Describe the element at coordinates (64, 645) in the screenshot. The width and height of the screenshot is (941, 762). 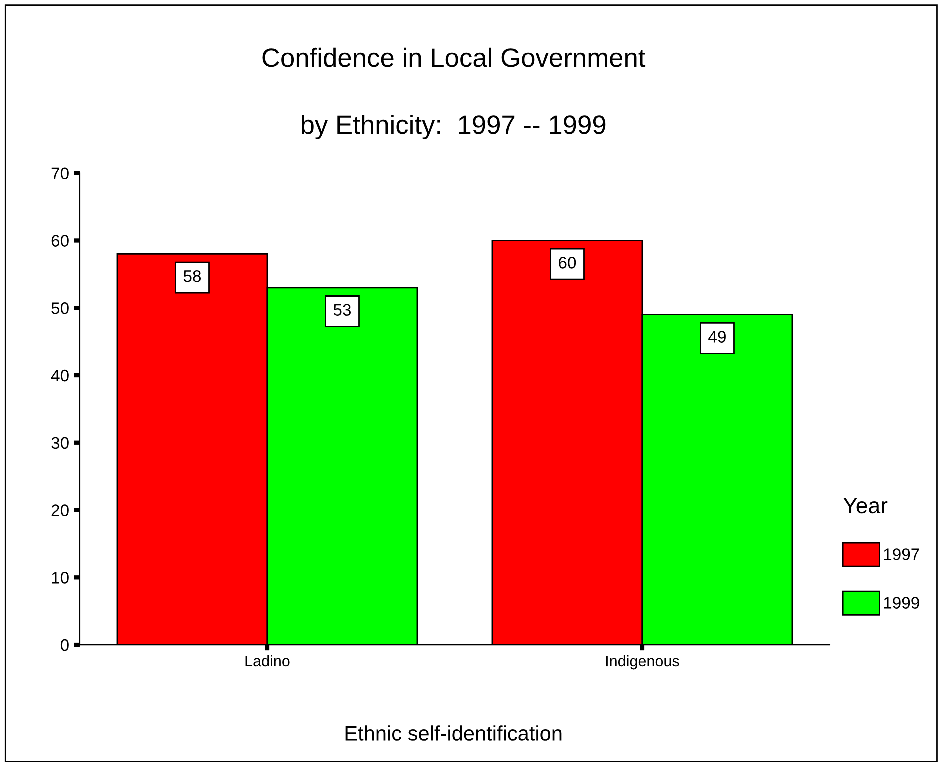
I see `y-tick-label: 0` at that location.